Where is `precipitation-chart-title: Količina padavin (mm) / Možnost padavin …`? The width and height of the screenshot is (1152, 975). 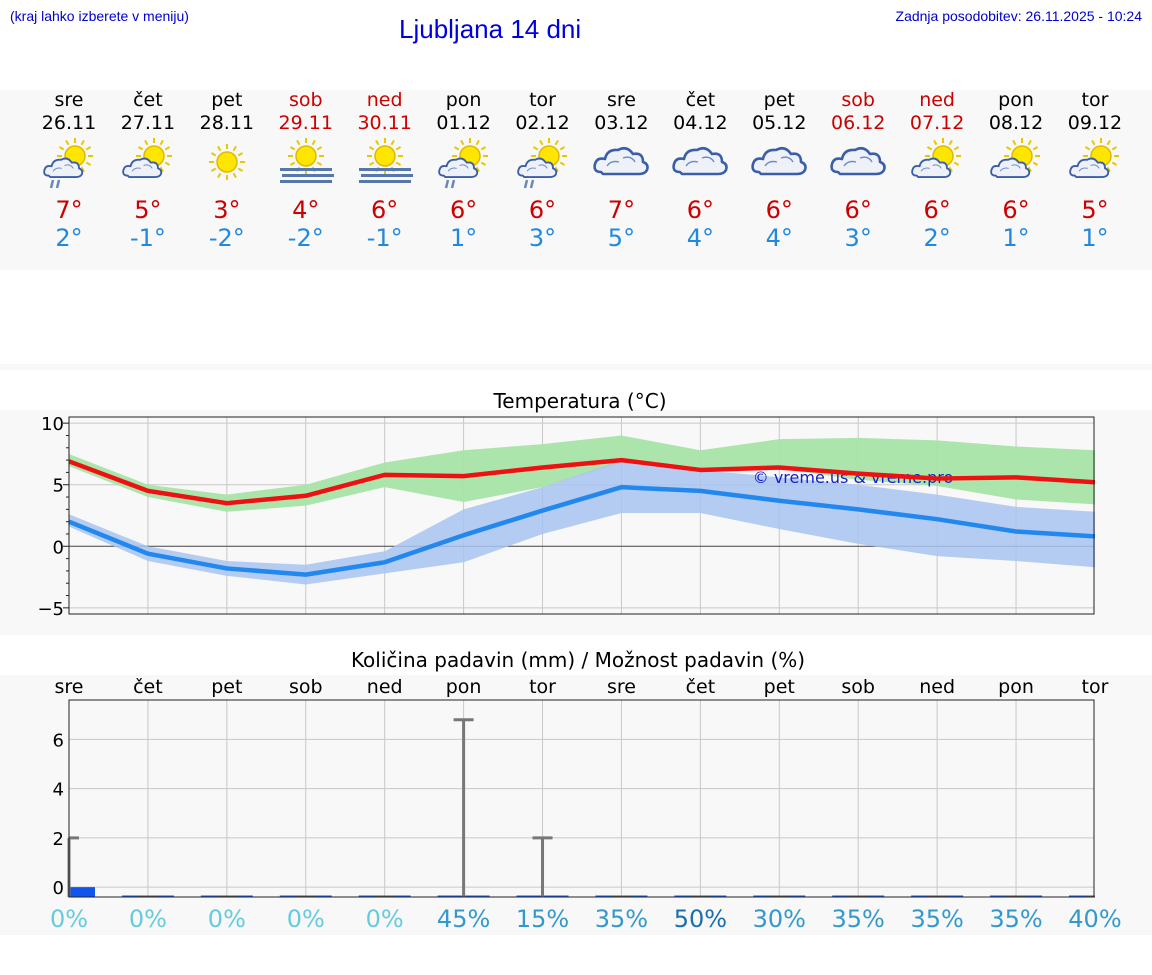 precipitation-chart-title: Količina padavin (mm) / Možnost padavin … is located at coordinates (578, 660).